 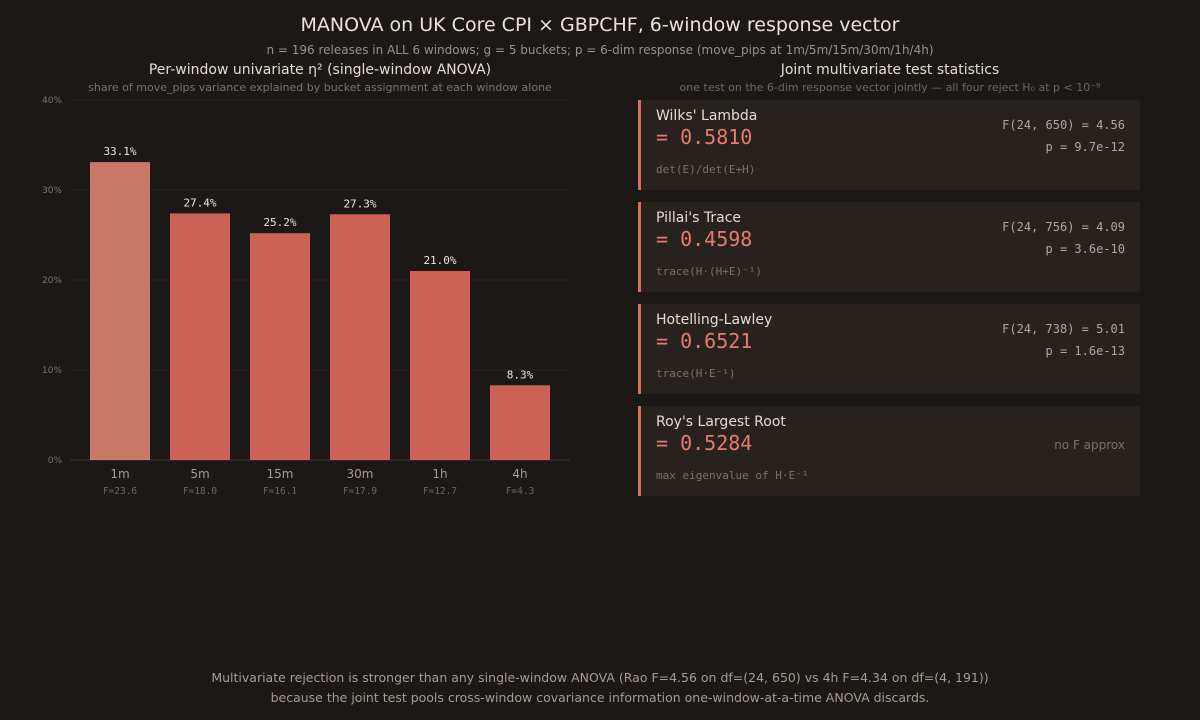 What do you see at coordinates (706, 169) in the screenshot?
I see `test-formula: det(E)/det(E+H)` at bounding box center [706, 169].